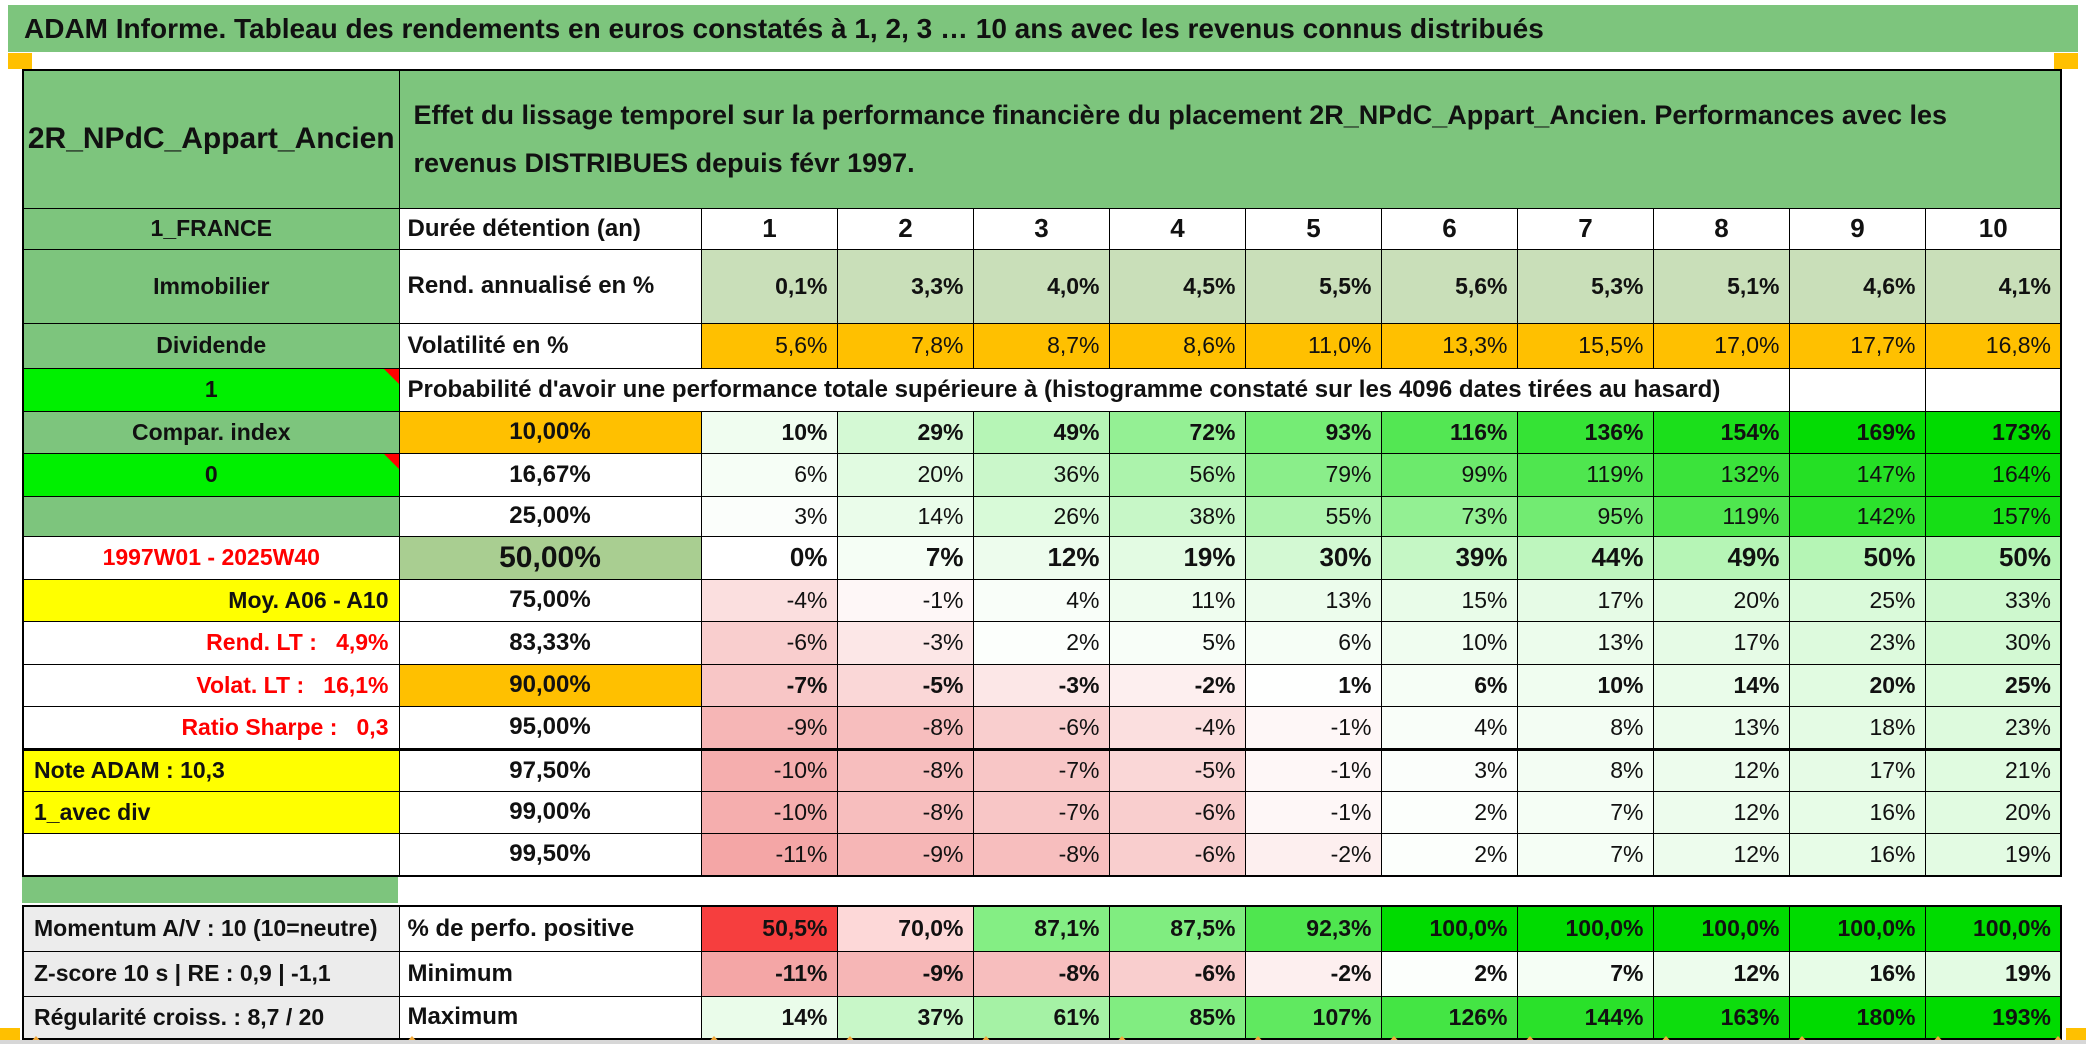 This screenshot has width=2086, height=1044. I want to click on rend-annualise-label: Rend. annualisé en %, so click(550, 286).